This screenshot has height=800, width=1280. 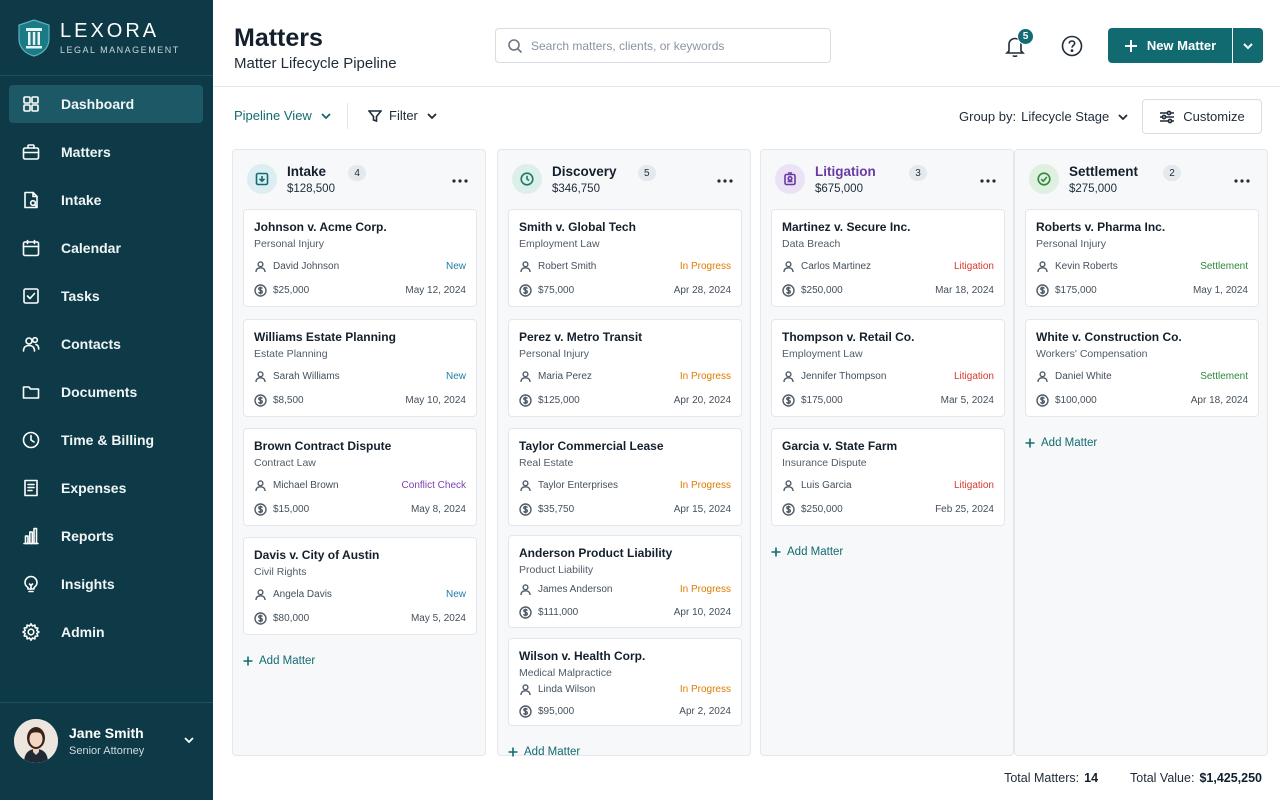 What do you see at coordinates (840, 446) in the screenshot?
I see `matter-title: Garcia v. State Farm` at bounding box center [840, 446].